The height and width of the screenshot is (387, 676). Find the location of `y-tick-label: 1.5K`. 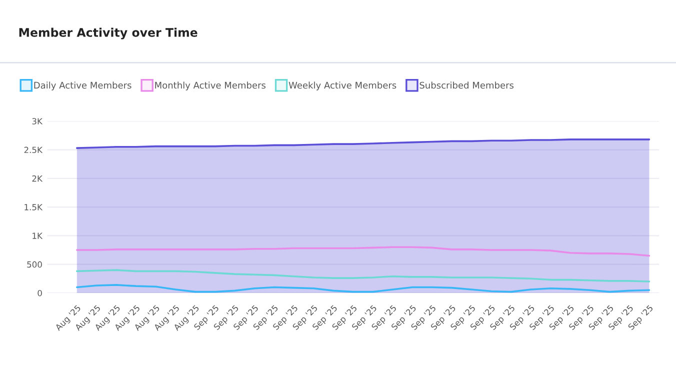

y-tick-label: 1.5K is located at coordinates (33, 207).